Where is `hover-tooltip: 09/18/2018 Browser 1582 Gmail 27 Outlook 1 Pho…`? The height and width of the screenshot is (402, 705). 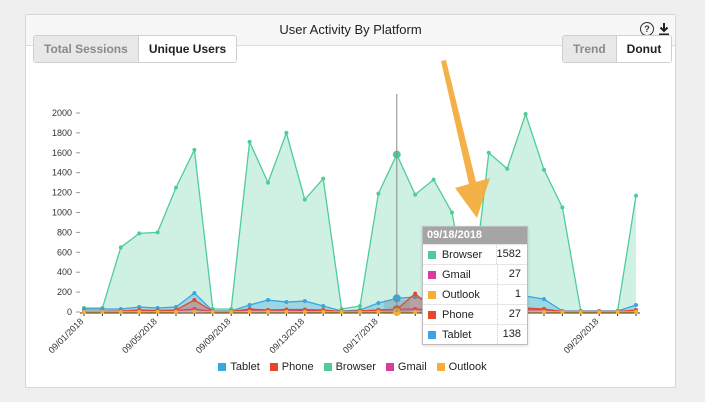 hover-tooltip: 09/18/2018 Browser 1582 Gmail 27 Outlook 1 Pho… is located at coordinates (475, 285).